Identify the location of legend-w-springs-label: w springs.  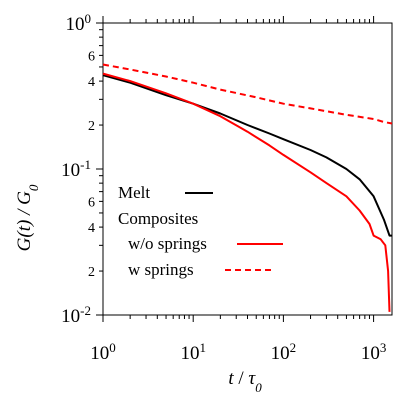
(161, 269).